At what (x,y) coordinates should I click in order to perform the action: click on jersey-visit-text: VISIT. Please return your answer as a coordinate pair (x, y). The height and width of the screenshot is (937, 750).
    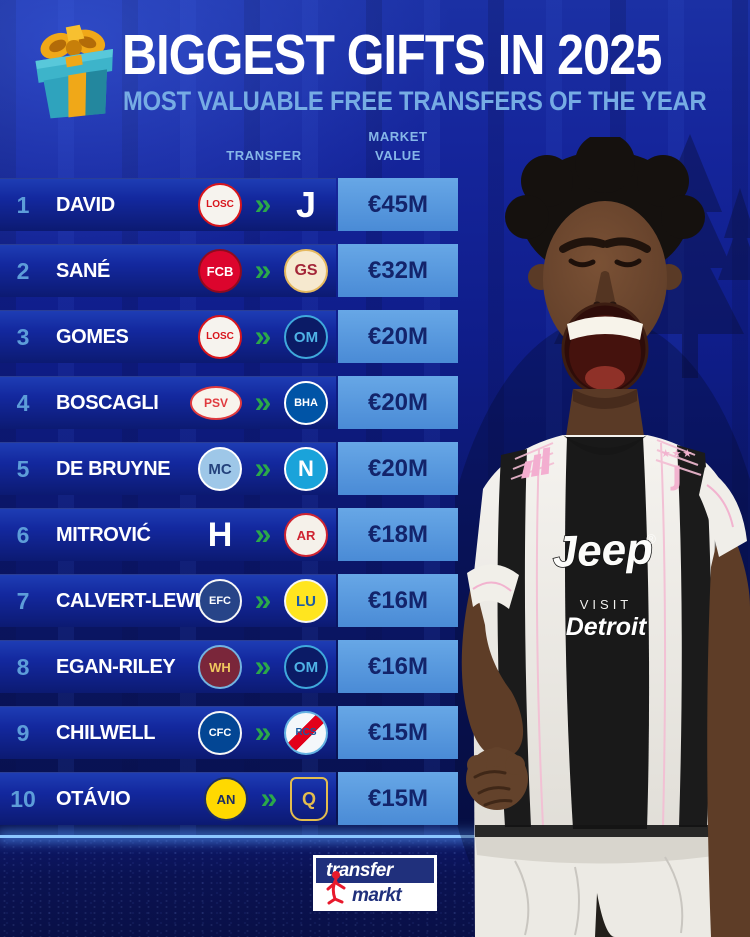
    Looking at the image, I should click on (606, 604).